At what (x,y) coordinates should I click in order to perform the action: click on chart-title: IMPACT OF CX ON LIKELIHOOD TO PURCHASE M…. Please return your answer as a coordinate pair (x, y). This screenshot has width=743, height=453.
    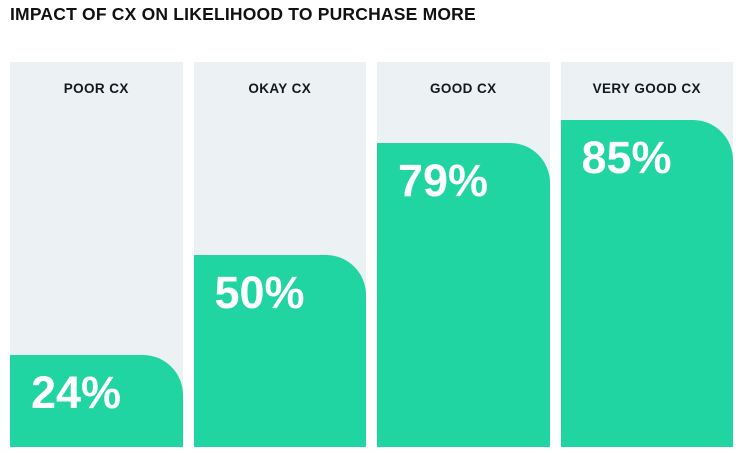
    Looking at the image, I should click on (243, 14).